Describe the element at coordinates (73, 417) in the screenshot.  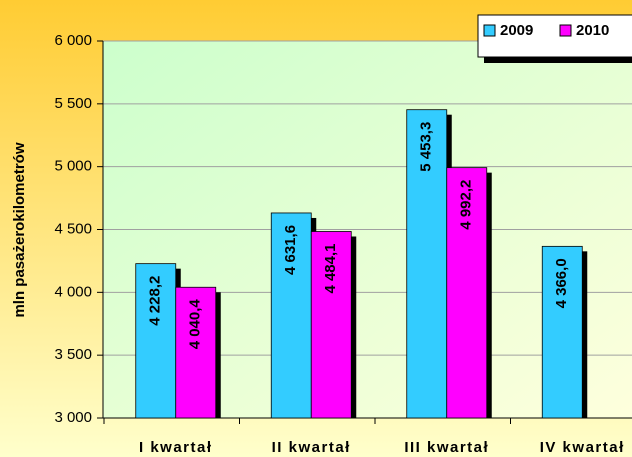
I see `y-tick-label: 3 000` at that location.